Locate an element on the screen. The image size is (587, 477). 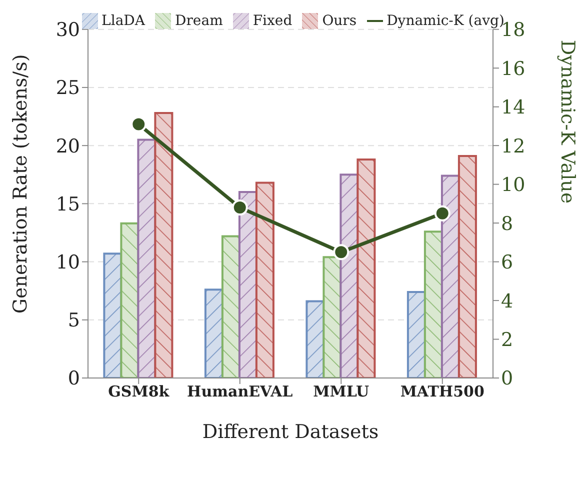
x-tick-label: GSM8k is located at coordinates (139, 391).